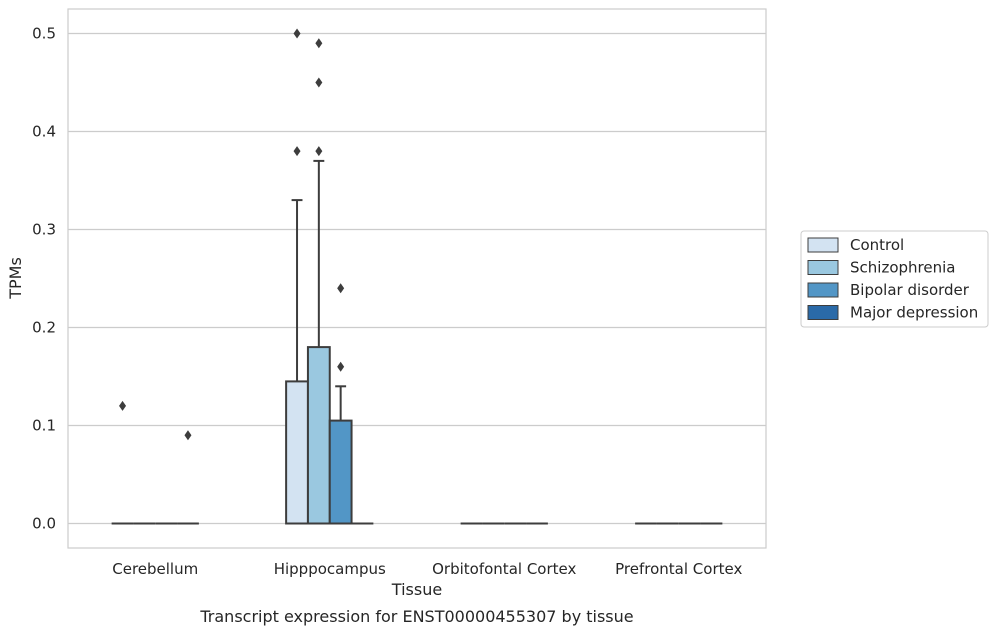 Image resolution: width=997 pixels, height=634 pixels. Describe the element at coordinates (44, 230) in the screenshot. I see `y-tick-label: 0.3` at that location.